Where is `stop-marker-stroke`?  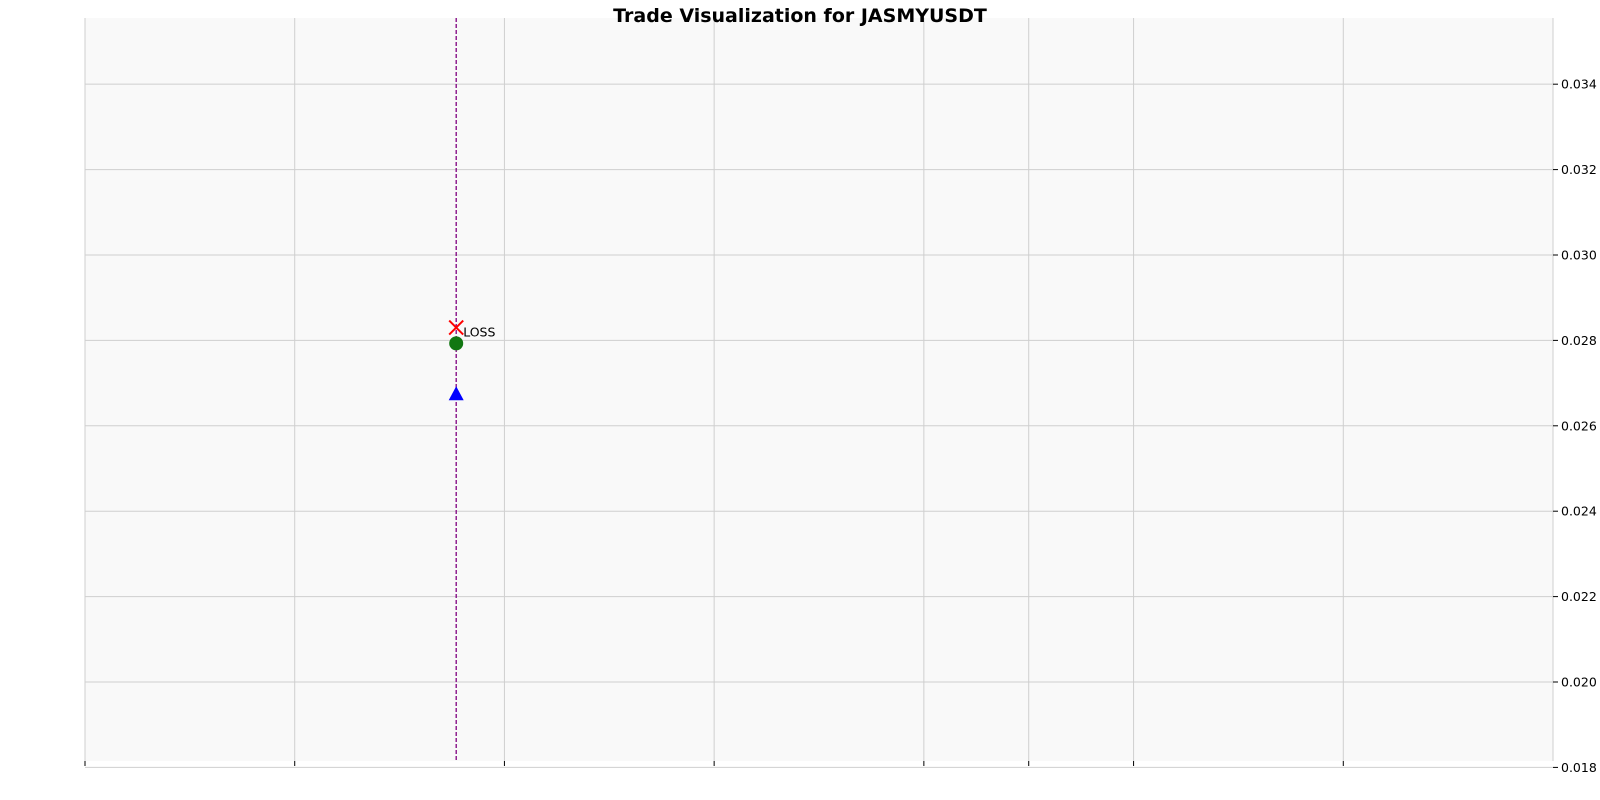 stop-marker-stroke is located at coordinates (456, 327).